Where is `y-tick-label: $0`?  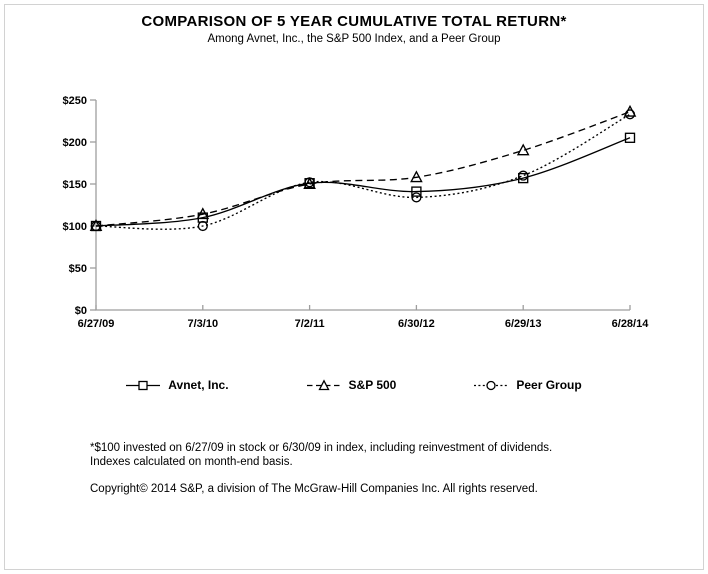
y-tick-label: $0 is located at coordinates (81, 311).